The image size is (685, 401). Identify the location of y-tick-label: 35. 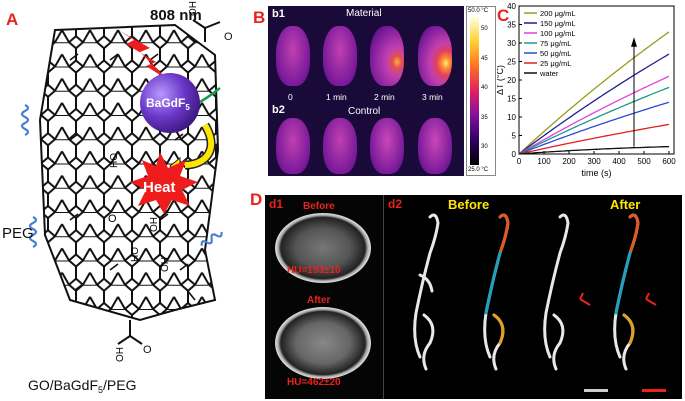
(511, 25).